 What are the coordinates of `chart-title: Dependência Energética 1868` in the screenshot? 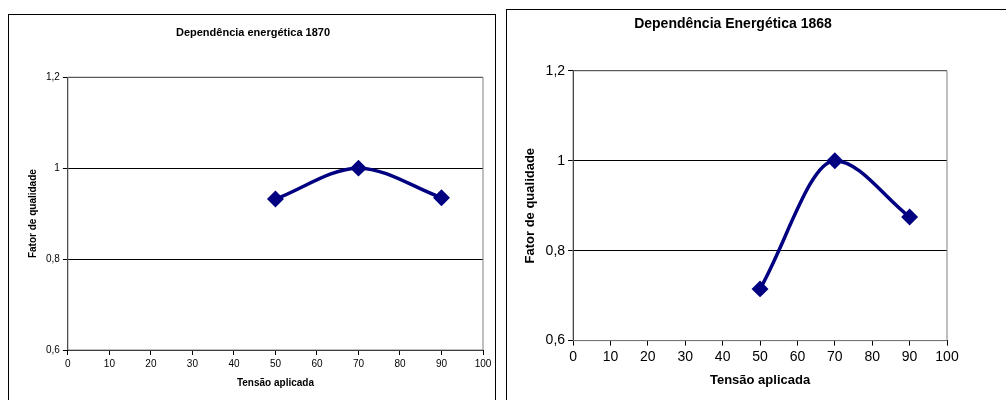 It's located at (733, 23).